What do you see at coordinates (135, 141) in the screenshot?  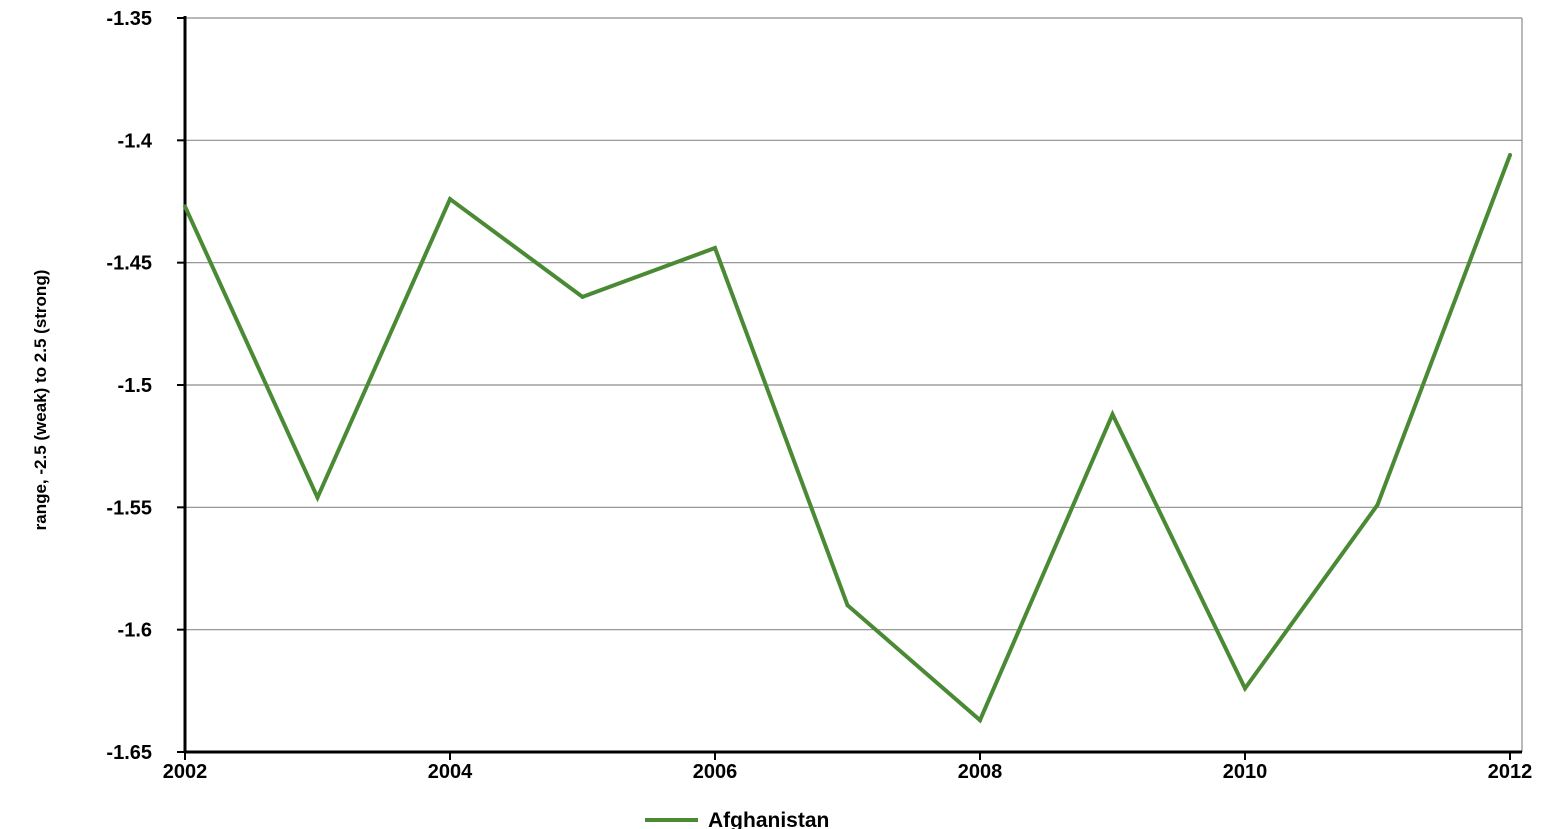 I see `y-tick-label: -1.4` at bounding box center [135, 141].